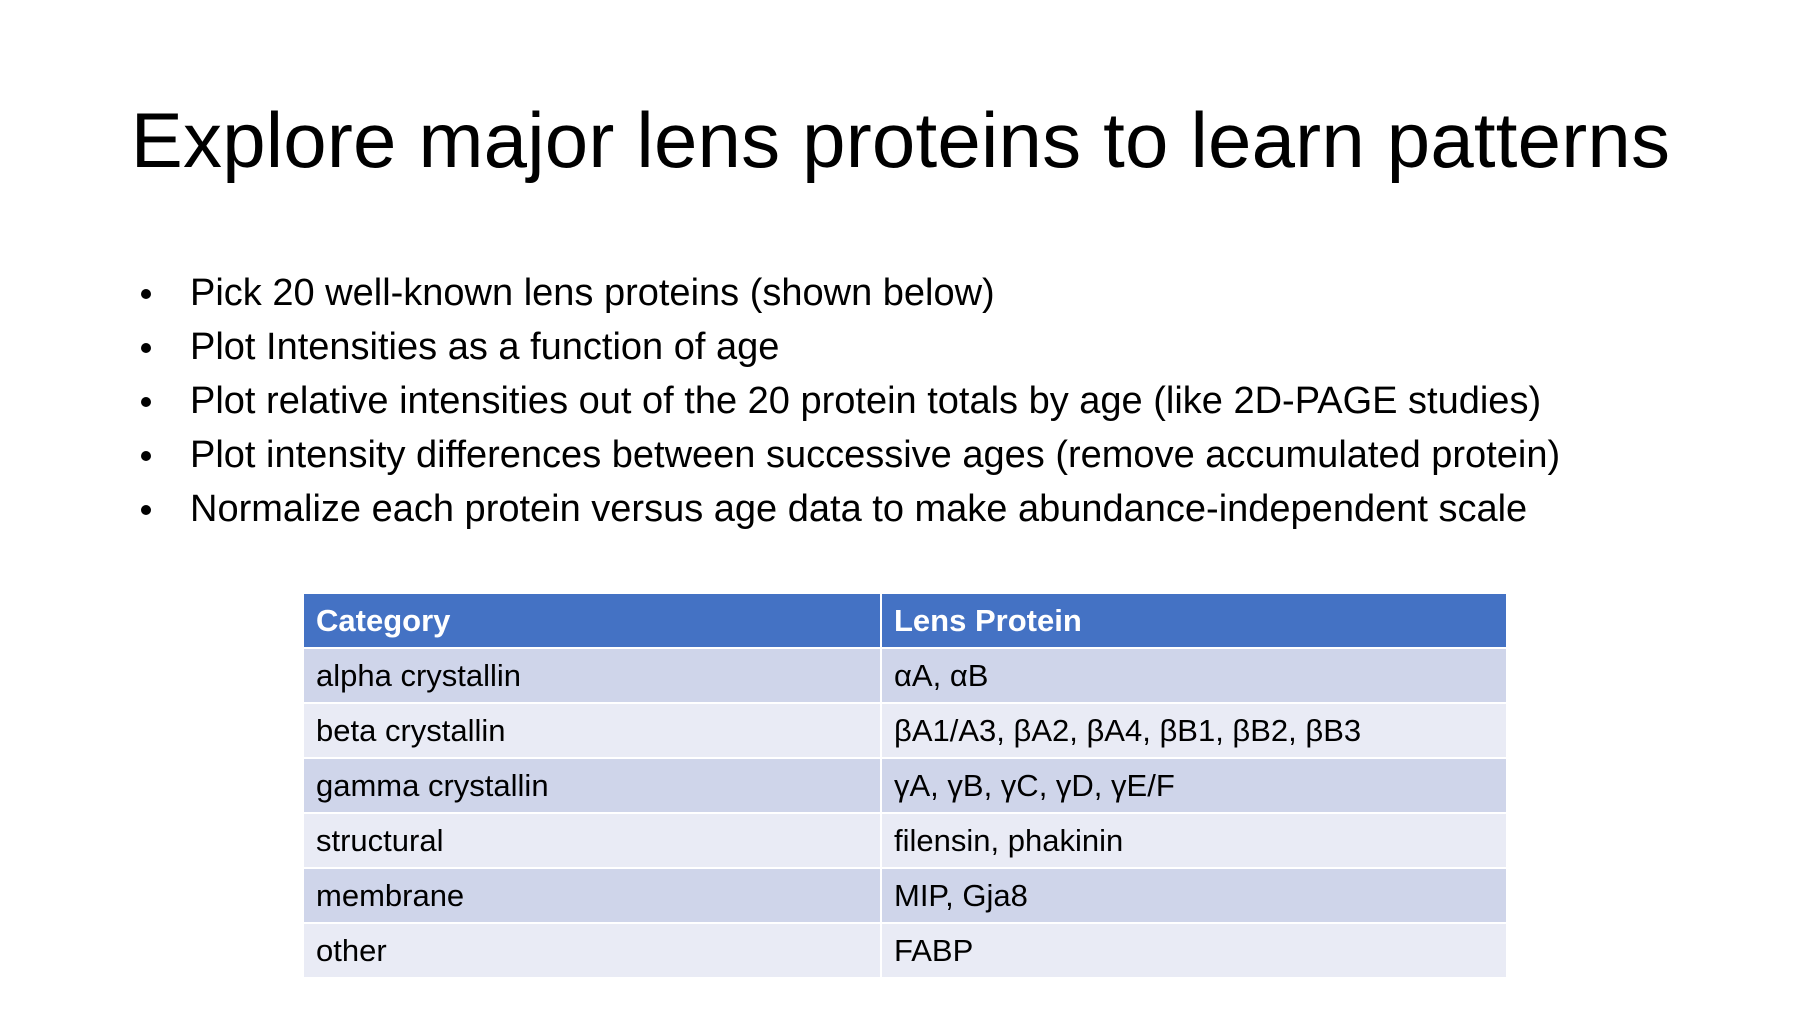 Image resolution: width=1801 pixels, height=1013 pixels. Describe the element at coordinates (592, 620) in the screenshot. I see `header-category: Category` at that location.